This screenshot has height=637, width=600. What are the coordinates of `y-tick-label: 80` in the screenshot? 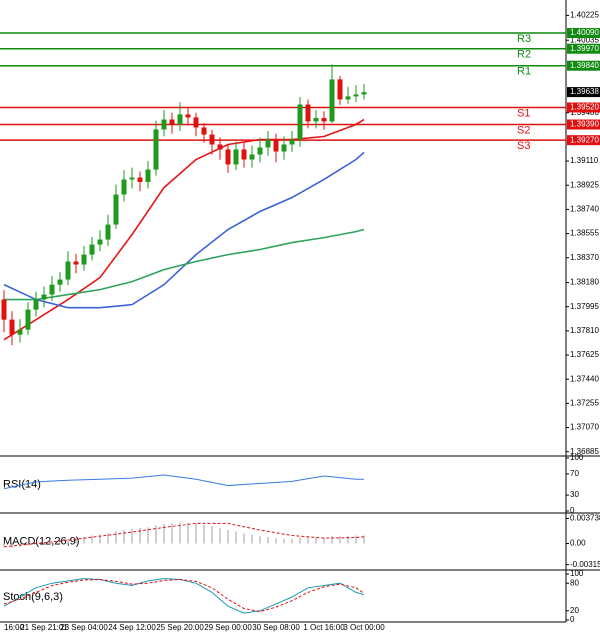 It's located at (574, 582).